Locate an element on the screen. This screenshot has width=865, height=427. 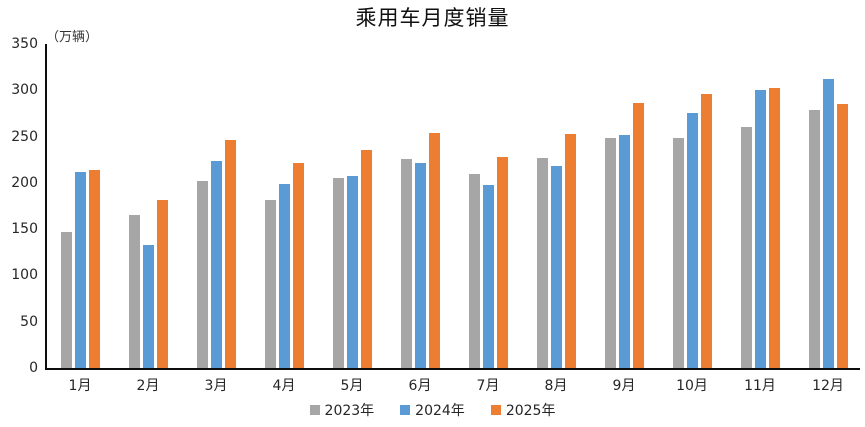
y-axis-tick-label: 350 is located at coordinates (24, 44).